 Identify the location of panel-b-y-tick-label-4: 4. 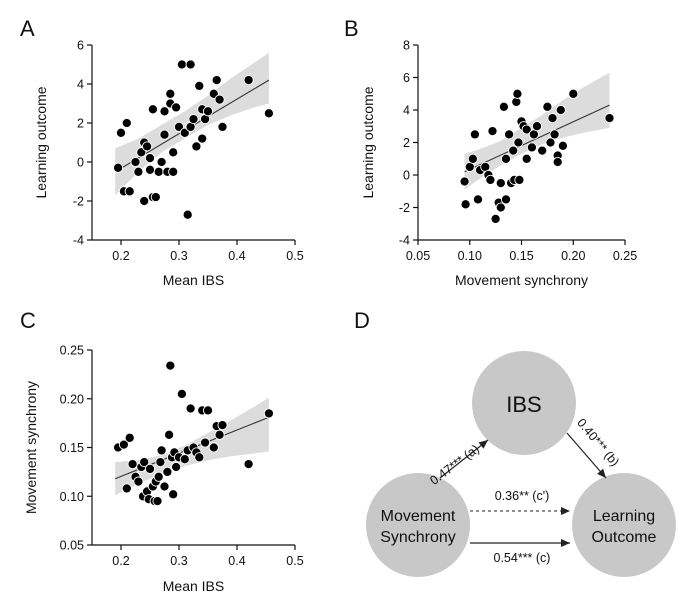
(406, 111).